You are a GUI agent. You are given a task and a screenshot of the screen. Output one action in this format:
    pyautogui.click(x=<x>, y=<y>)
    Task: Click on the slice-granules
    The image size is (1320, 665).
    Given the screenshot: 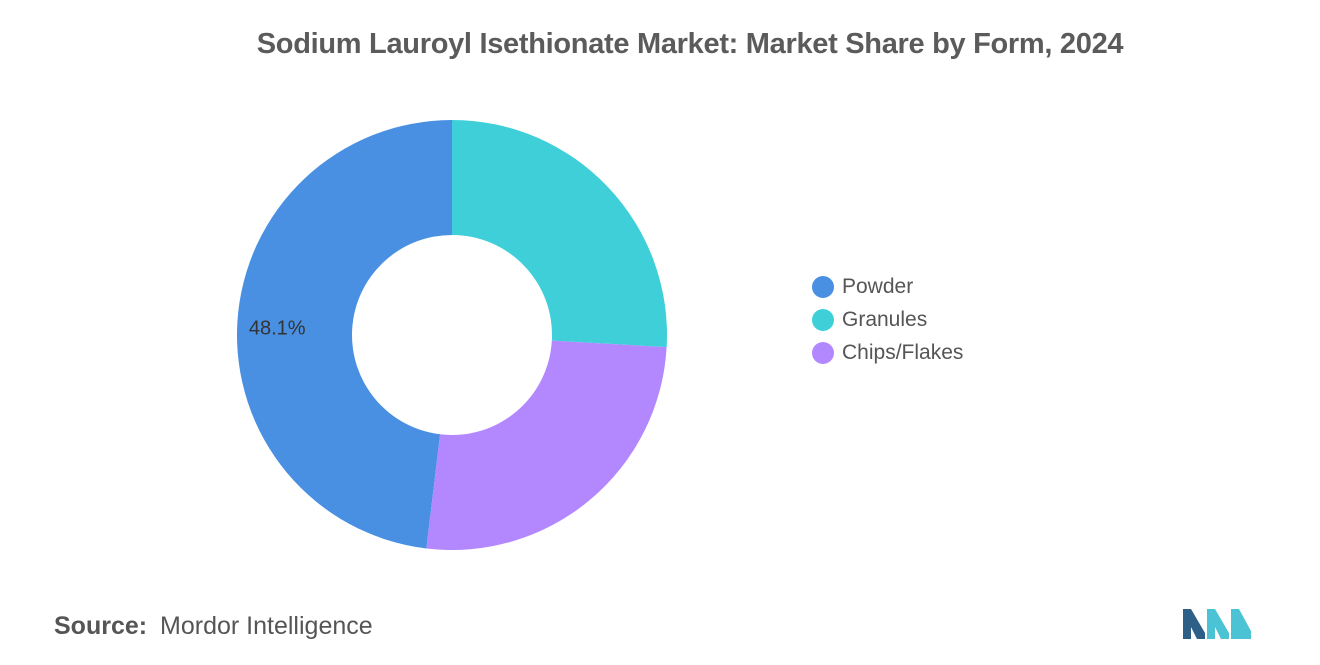 What is the action you would take?
    pyautogui.click(x=559, y=234)
    